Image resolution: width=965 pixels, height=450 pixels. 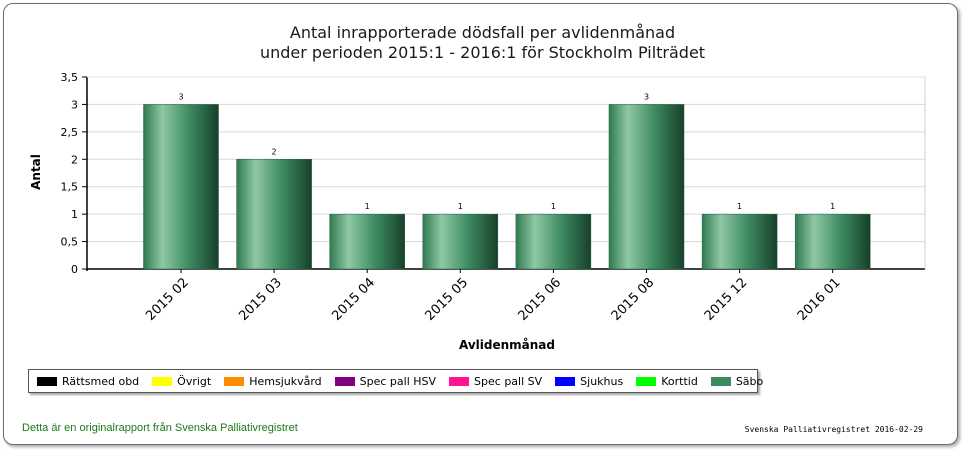 I want to click on x-tick-label: 2015 12, so click(x=726, y=299).